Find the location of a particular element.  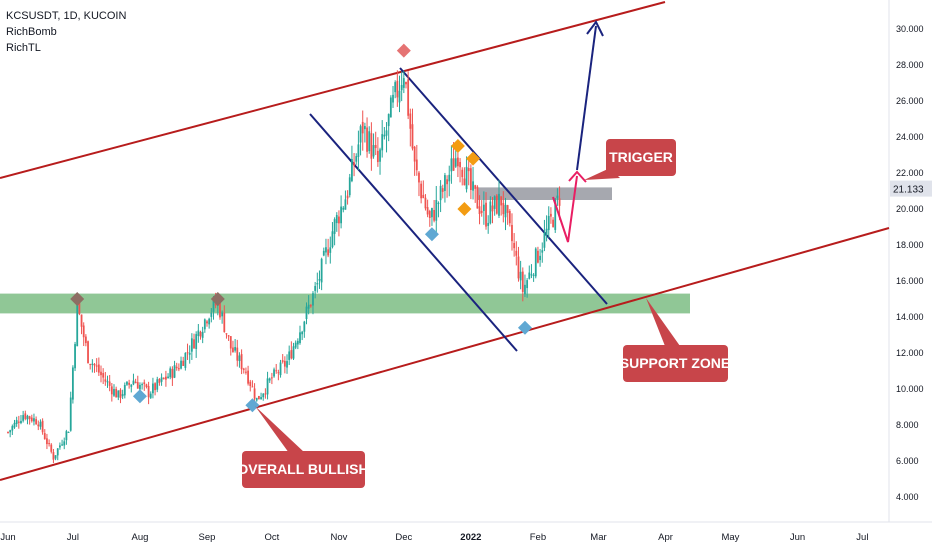

time-tick-label: Feb is located at coordinates (538, 537).